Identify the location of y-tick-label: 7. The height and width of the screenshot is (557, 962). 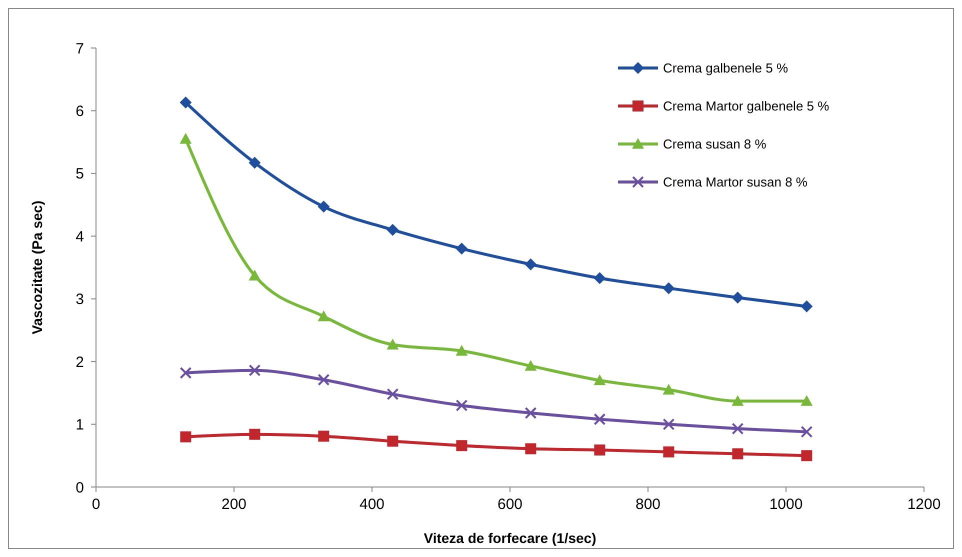
(80, 49).